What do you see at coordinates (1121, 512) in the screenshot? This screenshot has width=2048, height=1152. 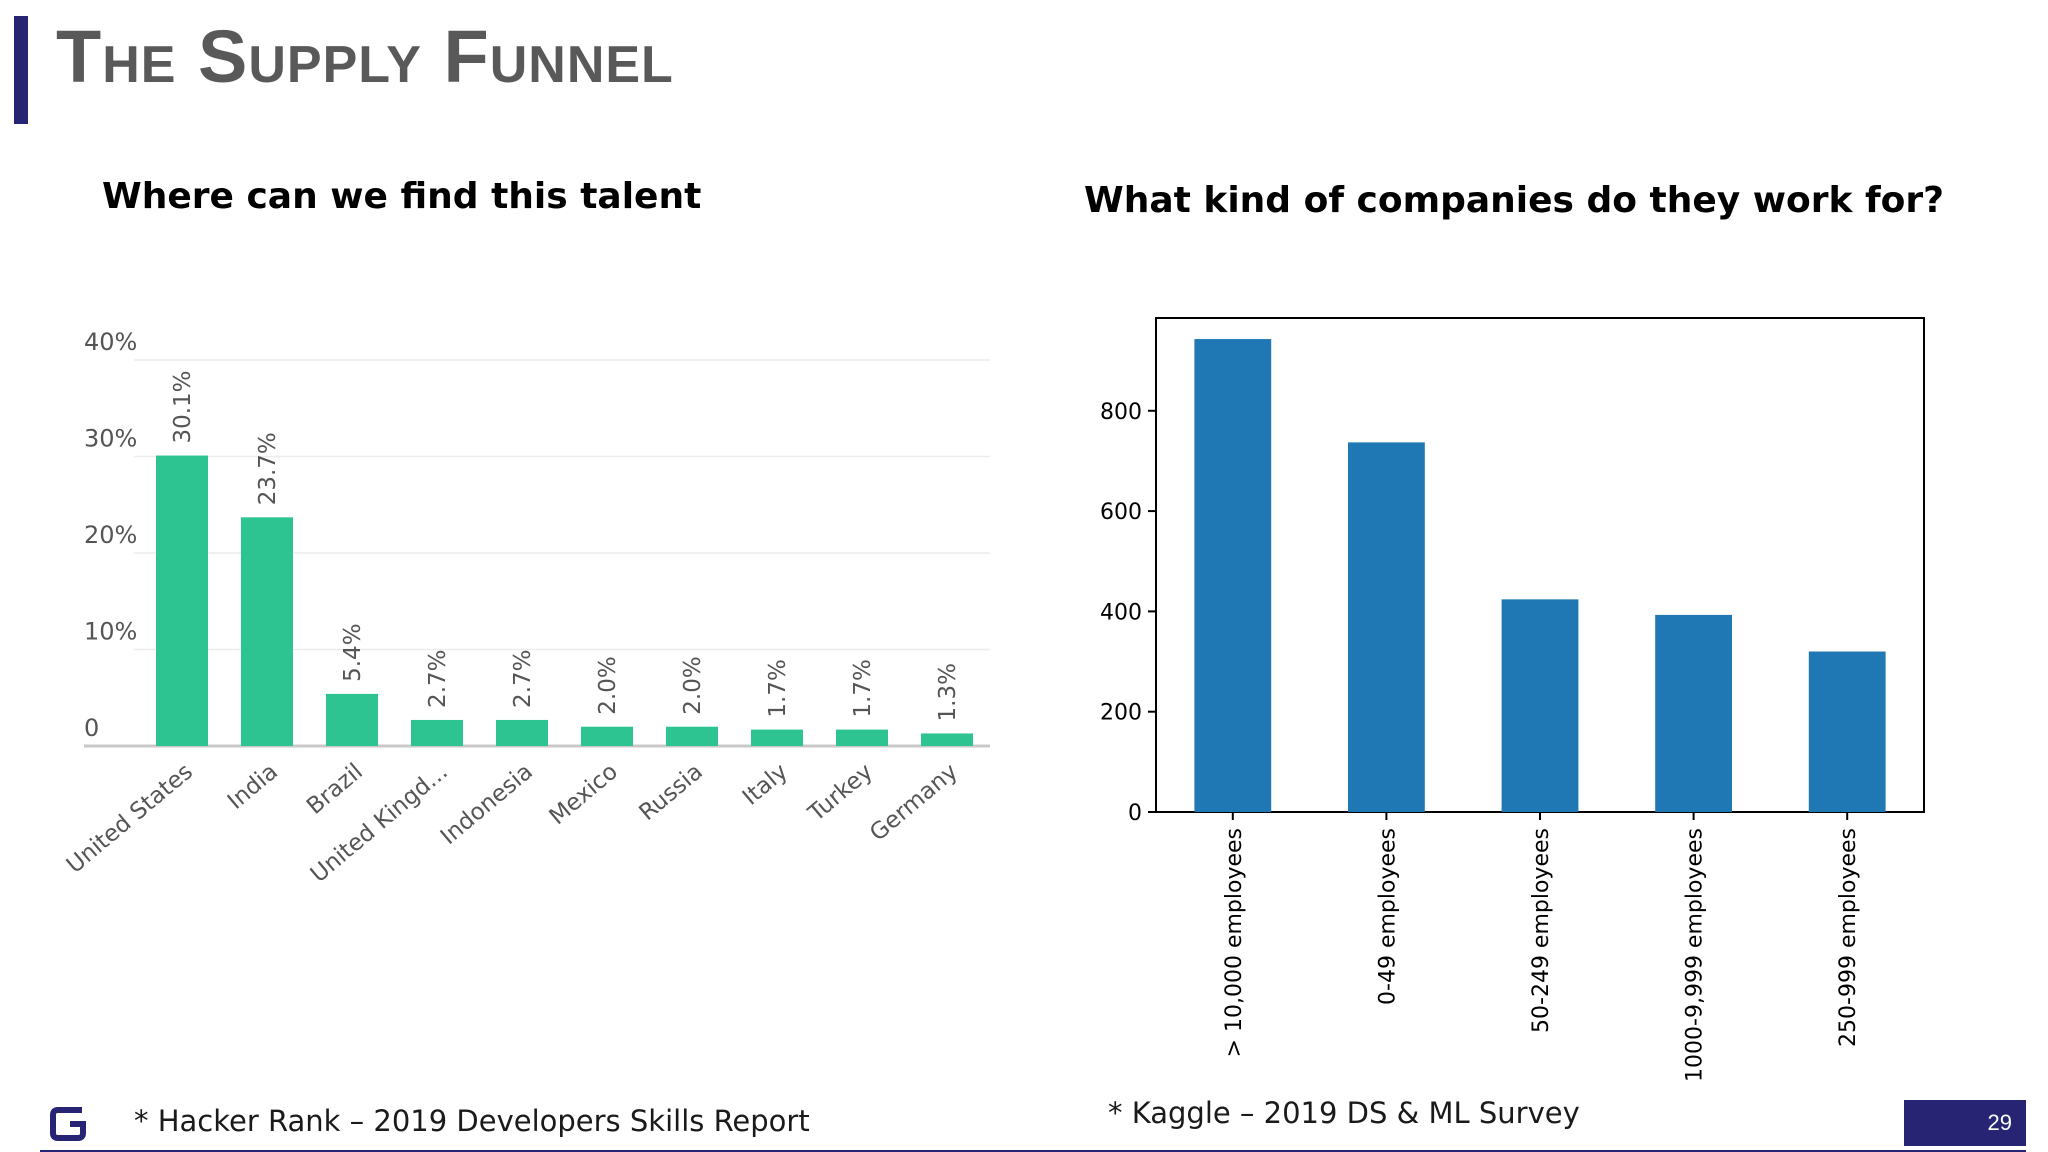 I see `y-tick-label: 600` at bounding box center [1121, 512].